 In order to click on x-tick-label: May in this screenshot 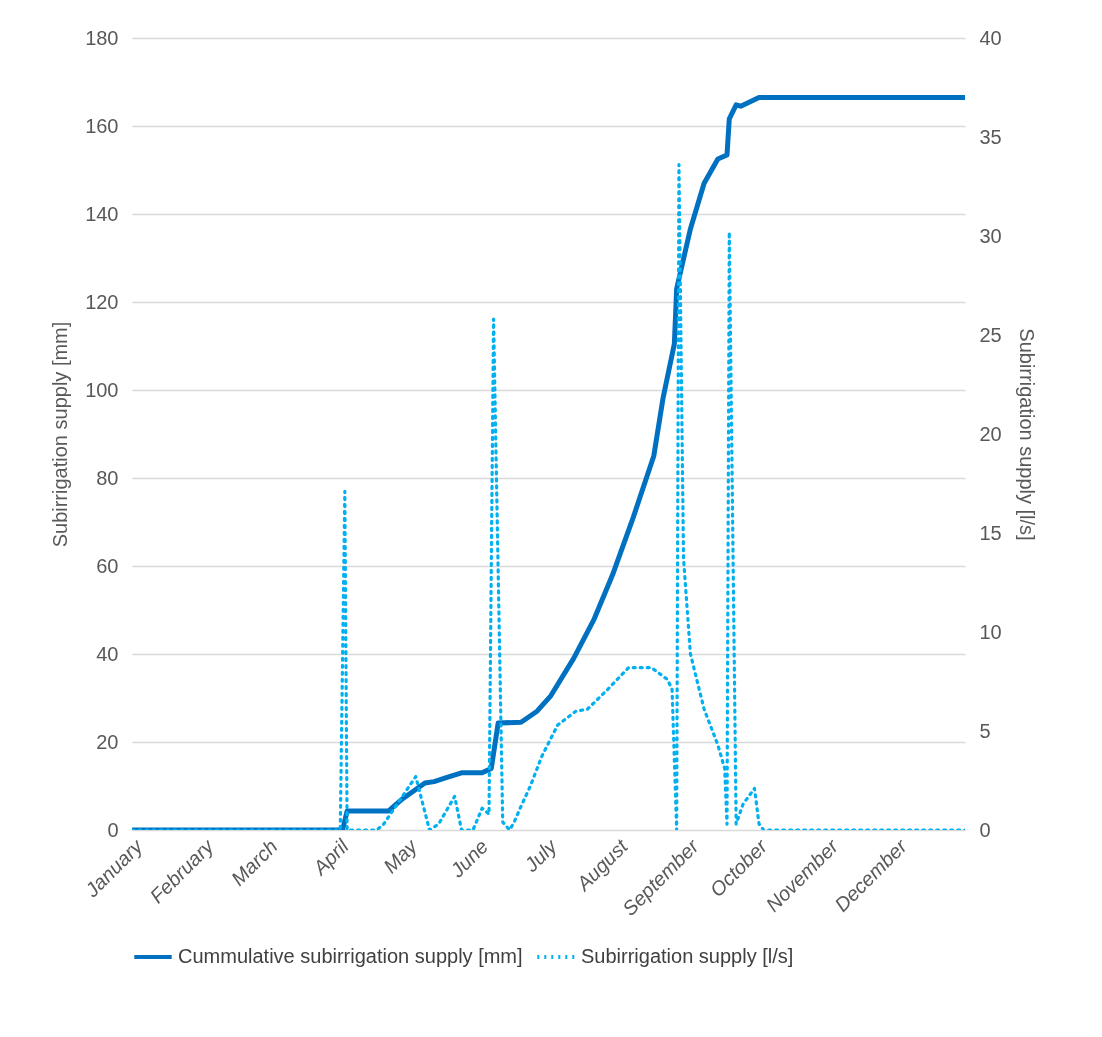, I will do `click(400, 856)`.